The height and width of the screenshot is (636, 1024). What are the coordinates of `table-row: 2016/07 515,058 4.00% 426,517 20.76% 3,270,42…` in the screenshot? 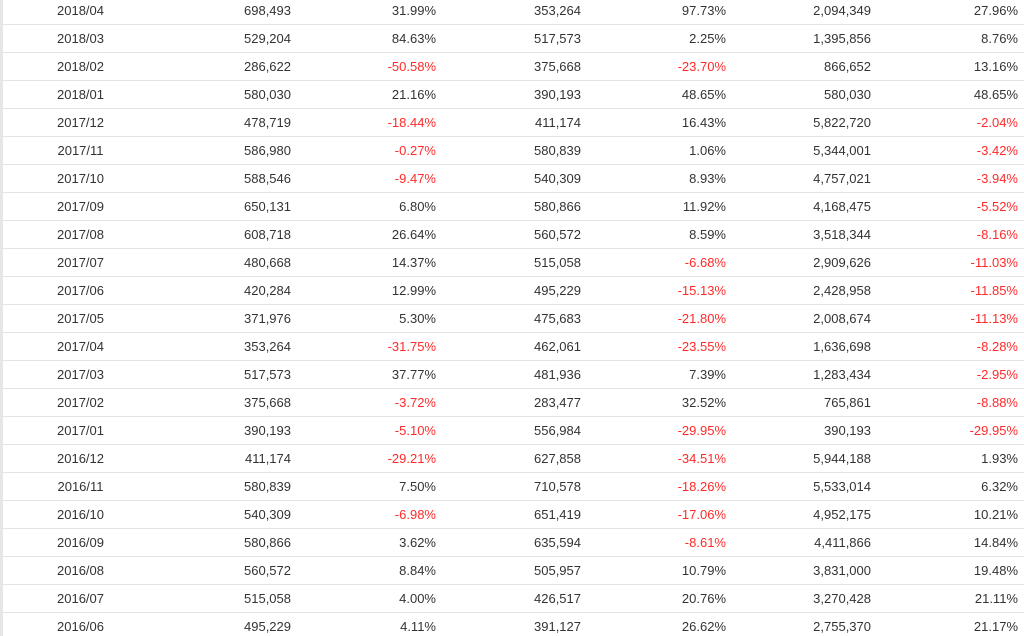 It's located at (513, 598).